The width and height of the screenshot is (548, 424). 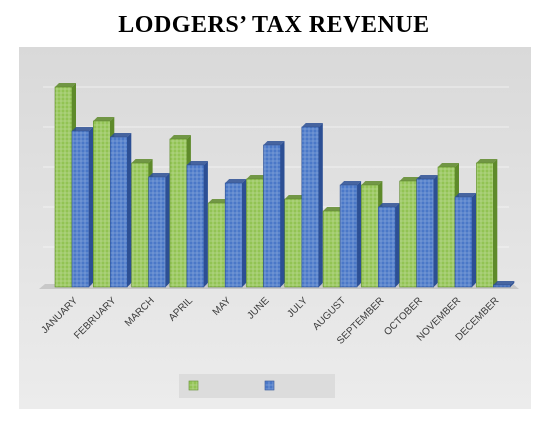 I want to click on chart-title: LODGERS’ TAX REVENUE, so click(x=274, y=25).